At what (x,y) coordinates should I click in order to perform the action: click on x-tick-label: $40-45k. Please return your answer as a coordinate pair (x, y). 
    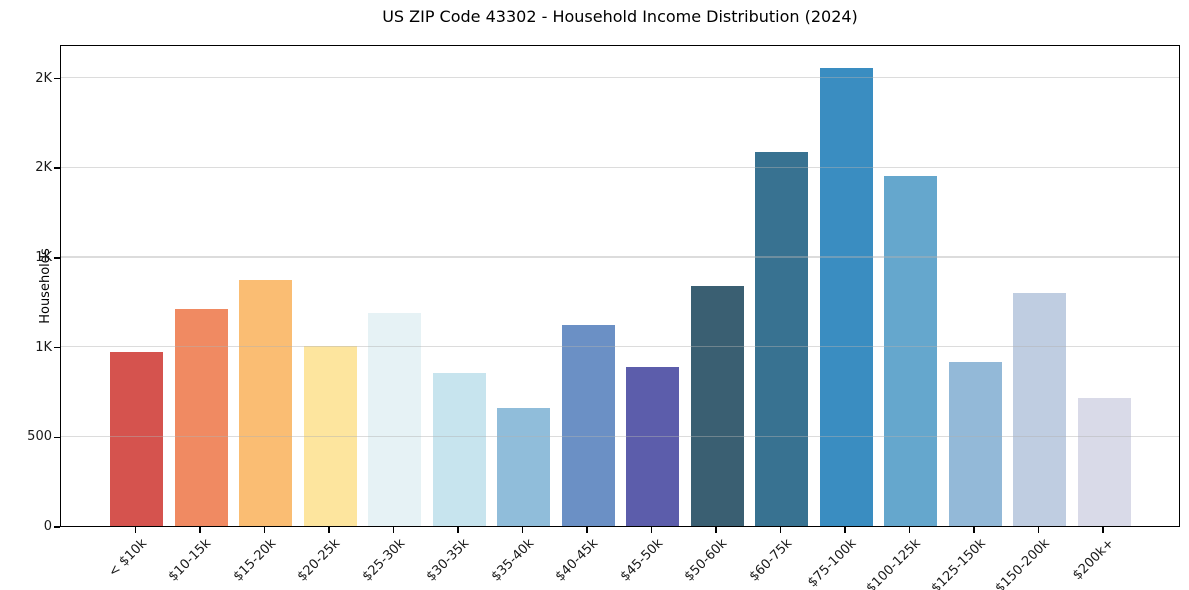
    Looking at the image, I should click on (577, 560).